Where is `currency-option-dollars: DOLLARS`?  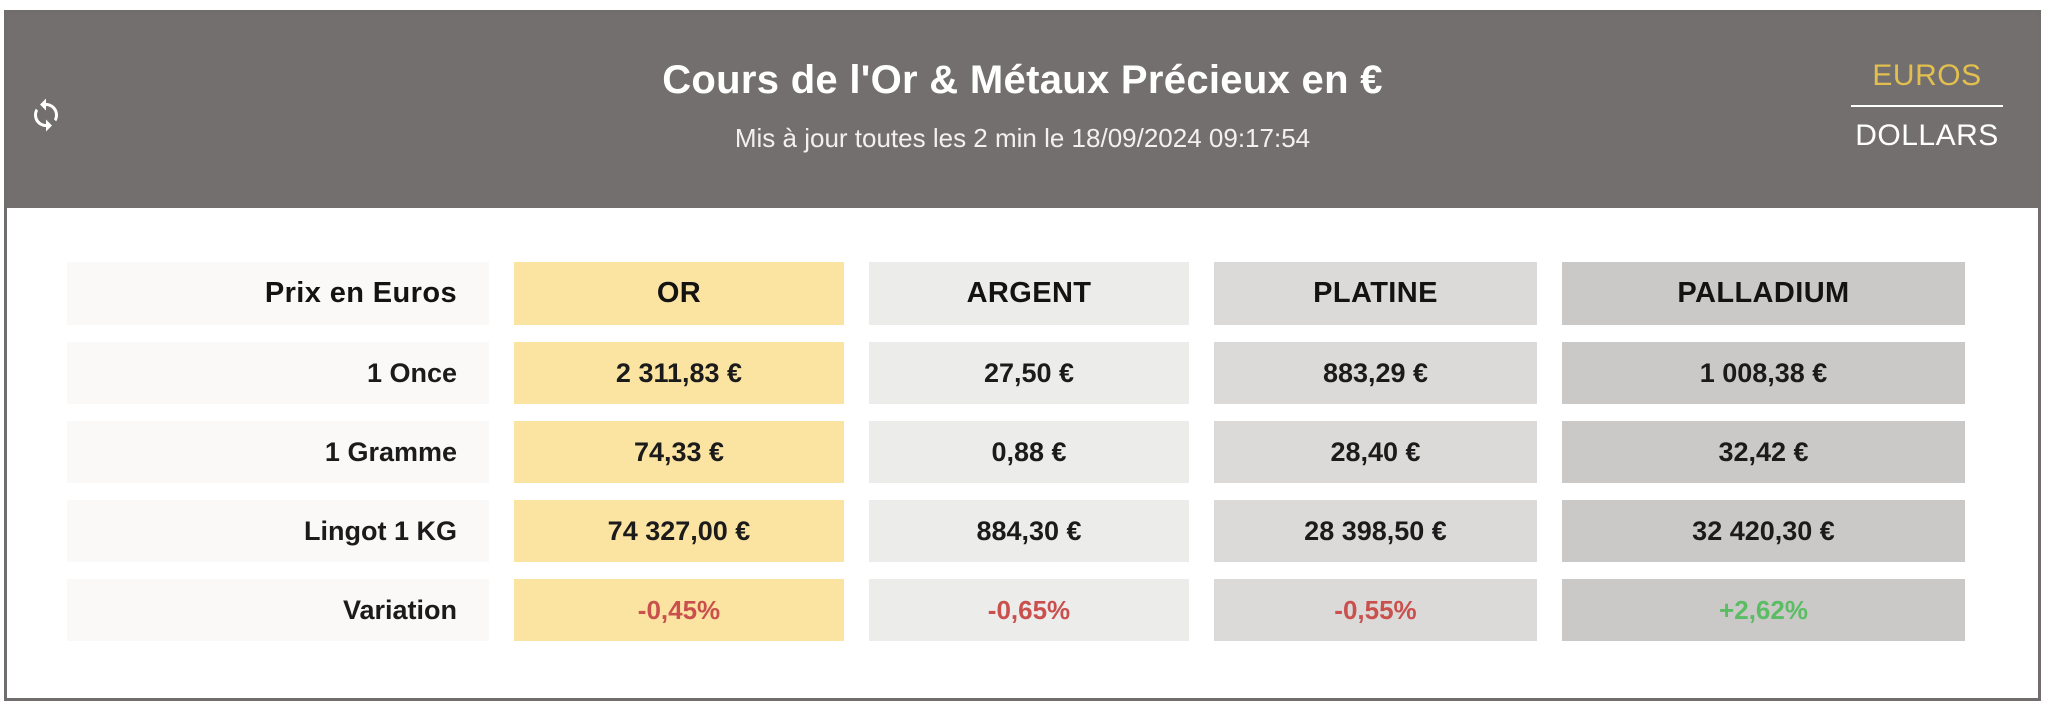
currency-option-dollars: DOLLARS is located at coordinates (1927, 135).